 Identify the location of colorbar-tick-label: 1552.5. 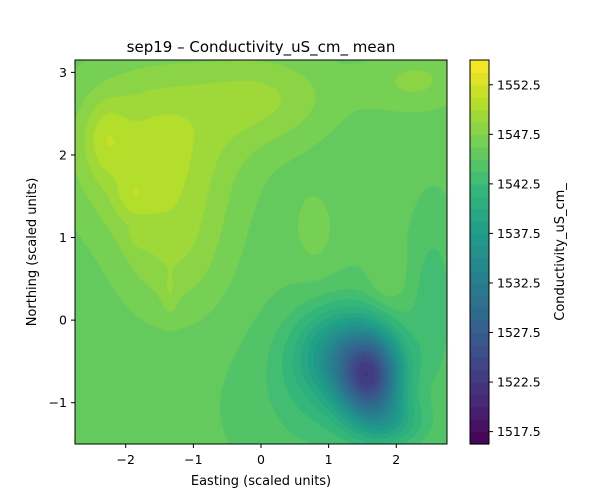
(519, 84).